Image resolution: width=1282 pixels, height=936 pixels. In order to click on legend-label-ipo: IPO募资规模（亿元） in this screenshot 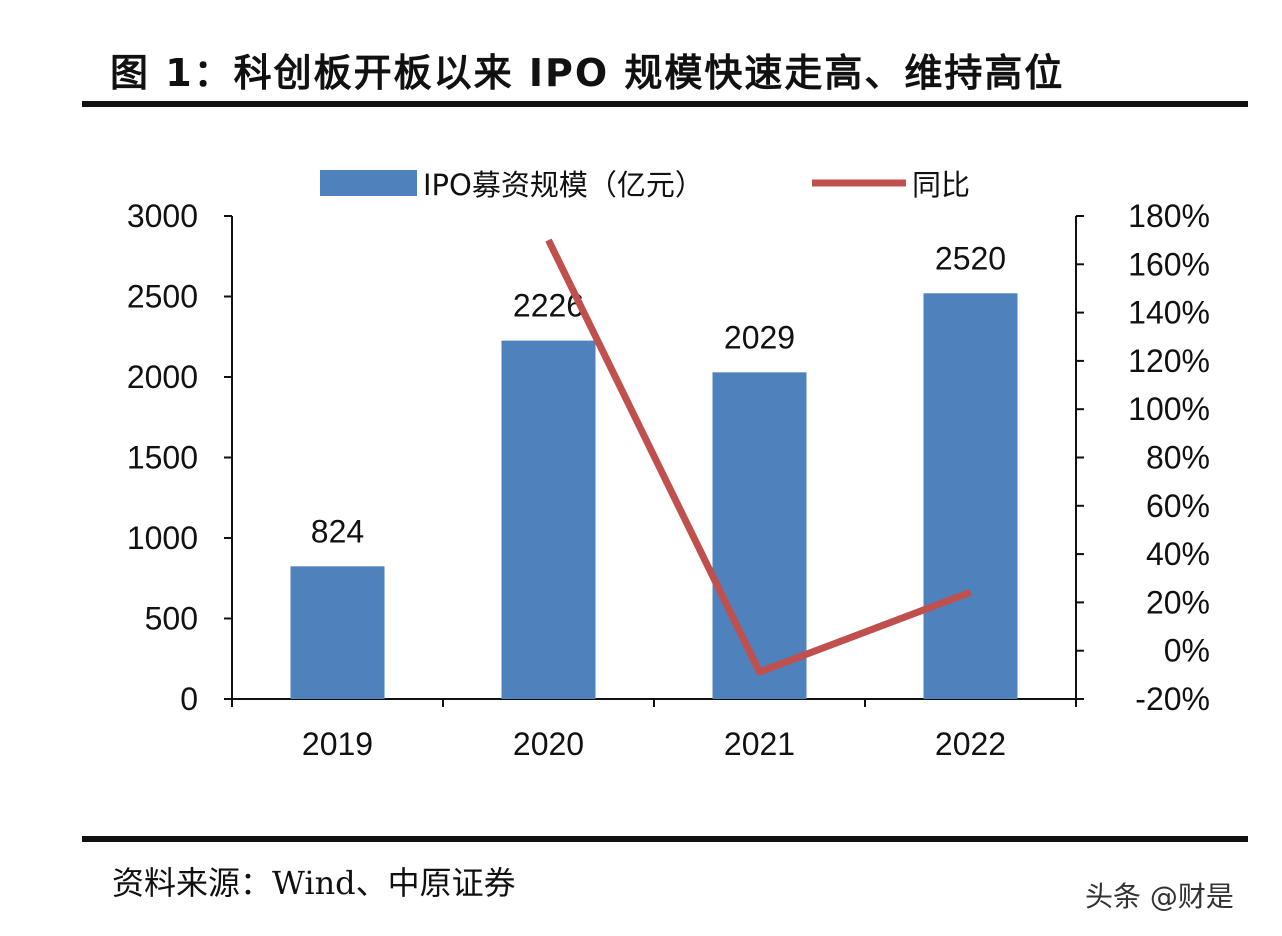, I will do `click(563, 185)`.